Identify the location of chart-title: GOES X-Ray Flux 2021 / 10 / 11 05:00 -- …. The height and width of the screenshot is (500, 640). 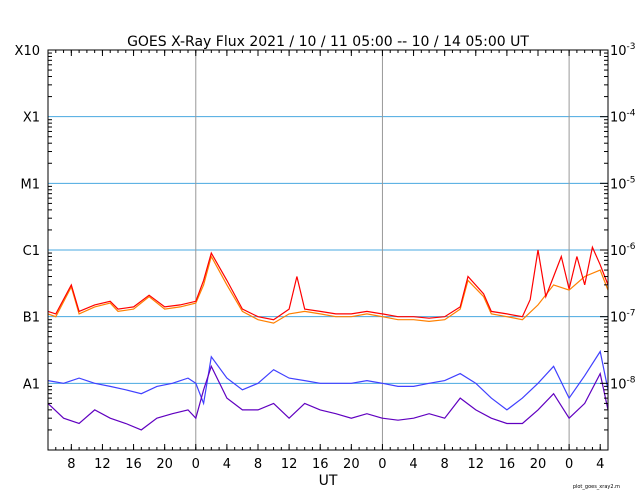
(328, 42).